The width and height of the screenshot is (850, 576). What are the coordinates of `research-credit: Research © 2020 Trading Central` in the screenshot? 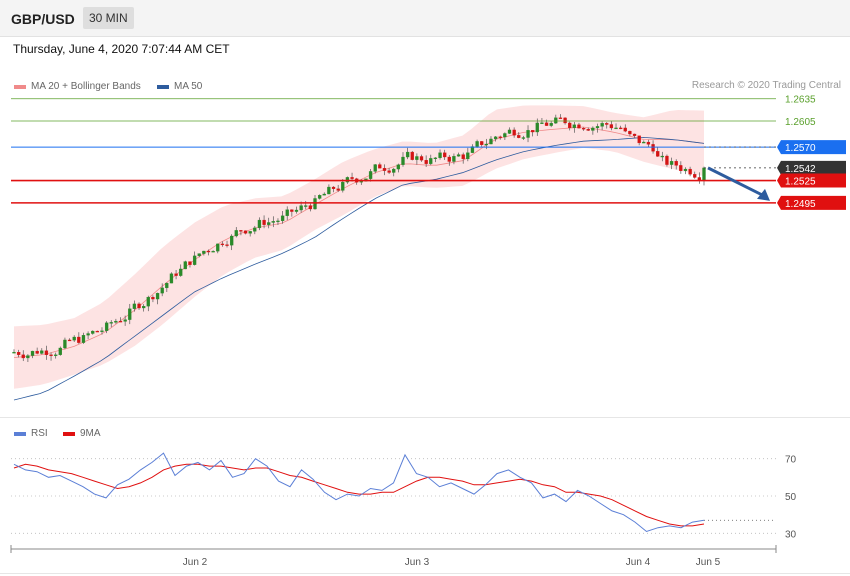 It's located at (766, 85).